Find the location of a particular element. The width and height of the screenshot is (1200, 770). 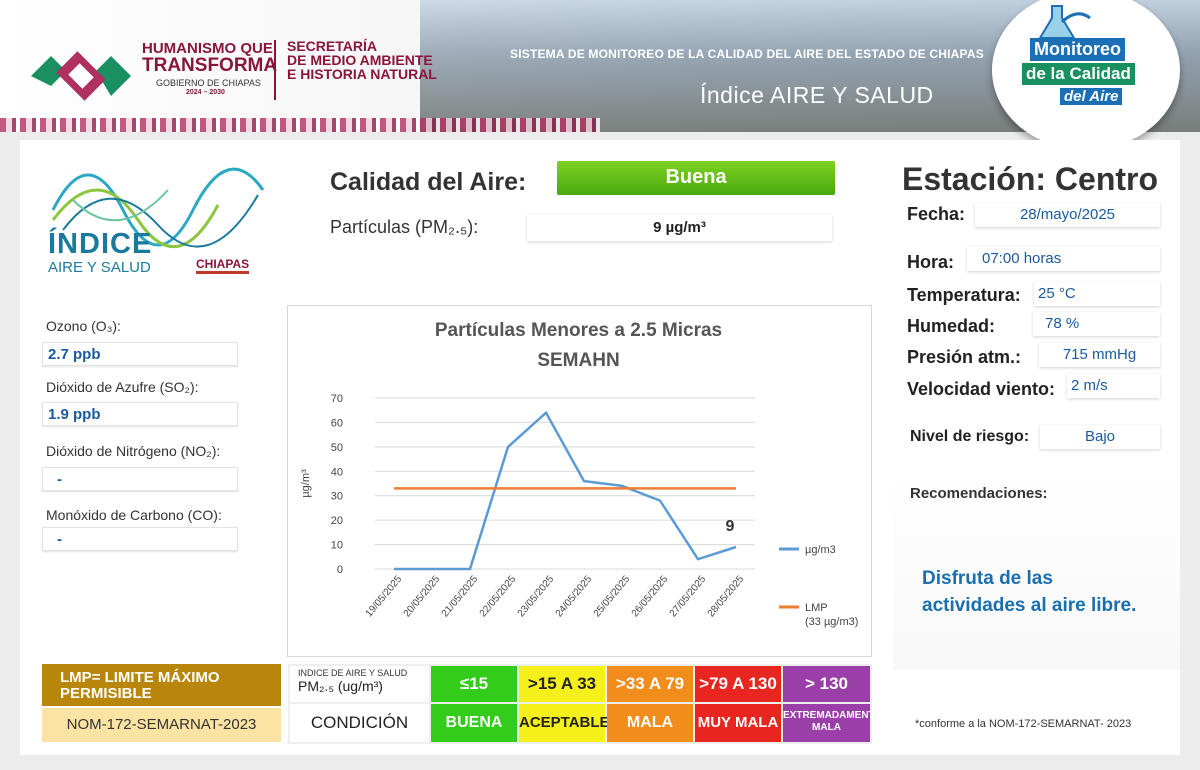

index-header: Índice AIRE Y SALUD is located at coordinates (817, 95).